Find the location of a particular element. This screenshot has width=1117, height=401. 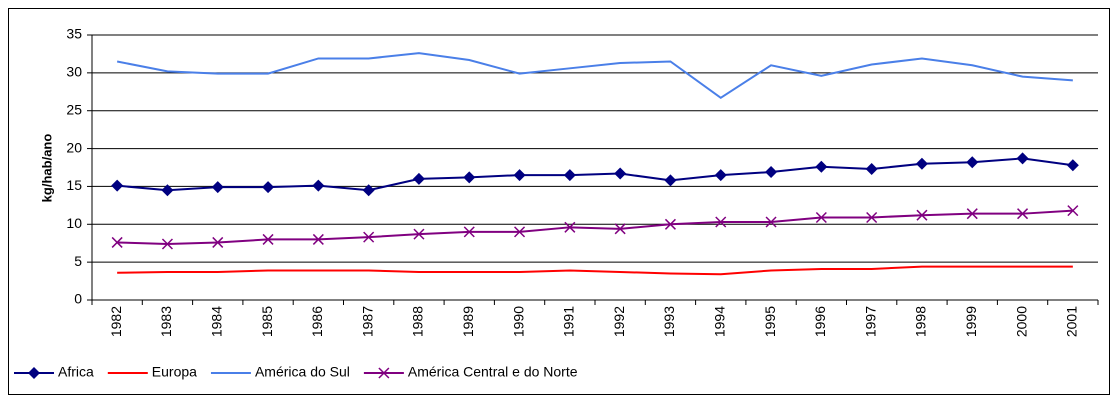

x-tick-label: 1999 is located at coordinates (971, 321).